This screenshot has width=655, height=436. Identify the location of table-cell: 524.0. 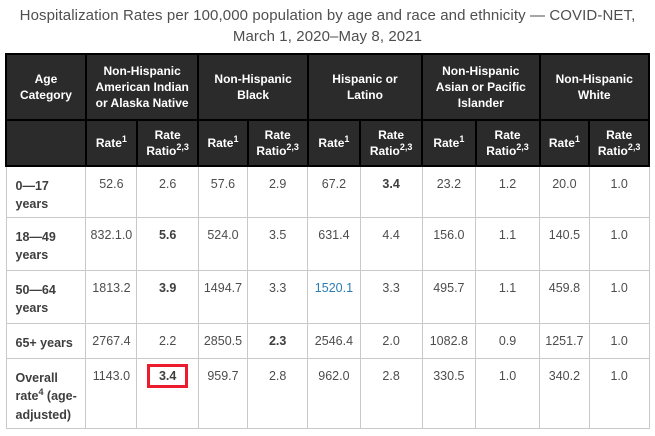
(223, 244).